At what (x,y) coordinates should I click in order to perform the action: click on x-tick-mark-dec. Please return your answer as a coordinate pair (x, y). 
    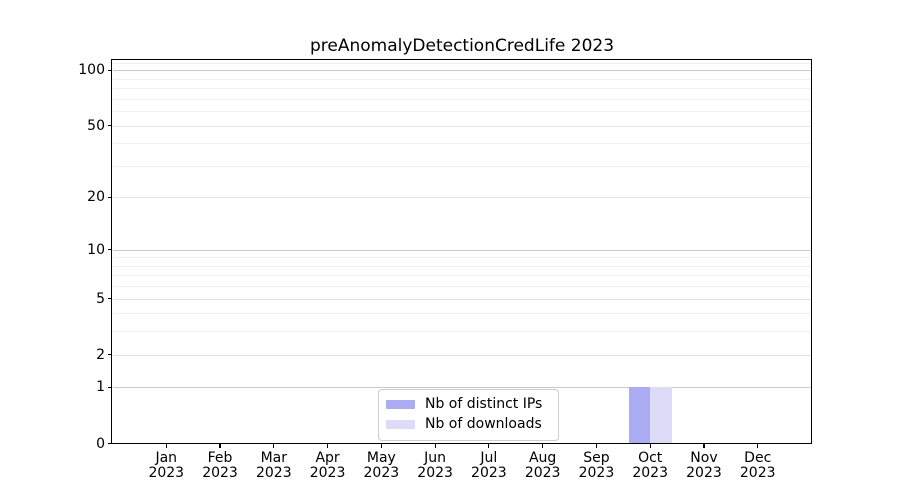
    Looking at the image, I should click on (758, 445).